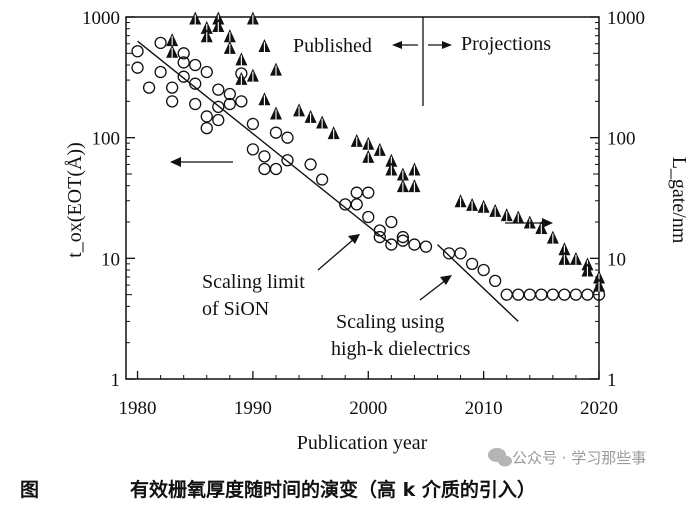 This screenshot has width=696, height=511. Describe the element at coordinates (547, 223) in the screenshot. I see `right-axis-arrowhead` at that location.